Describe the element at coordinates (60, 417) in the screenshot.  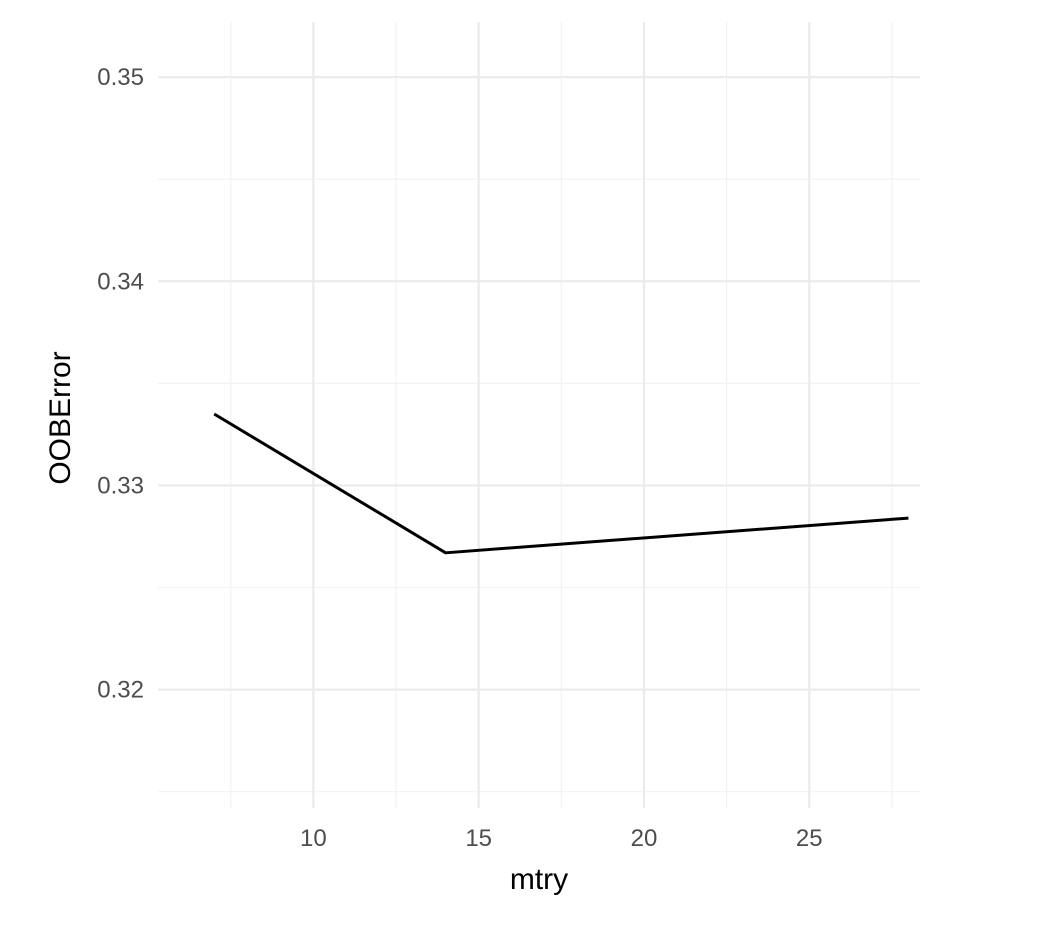
I see `y-axis-title: OOBError` at that location.